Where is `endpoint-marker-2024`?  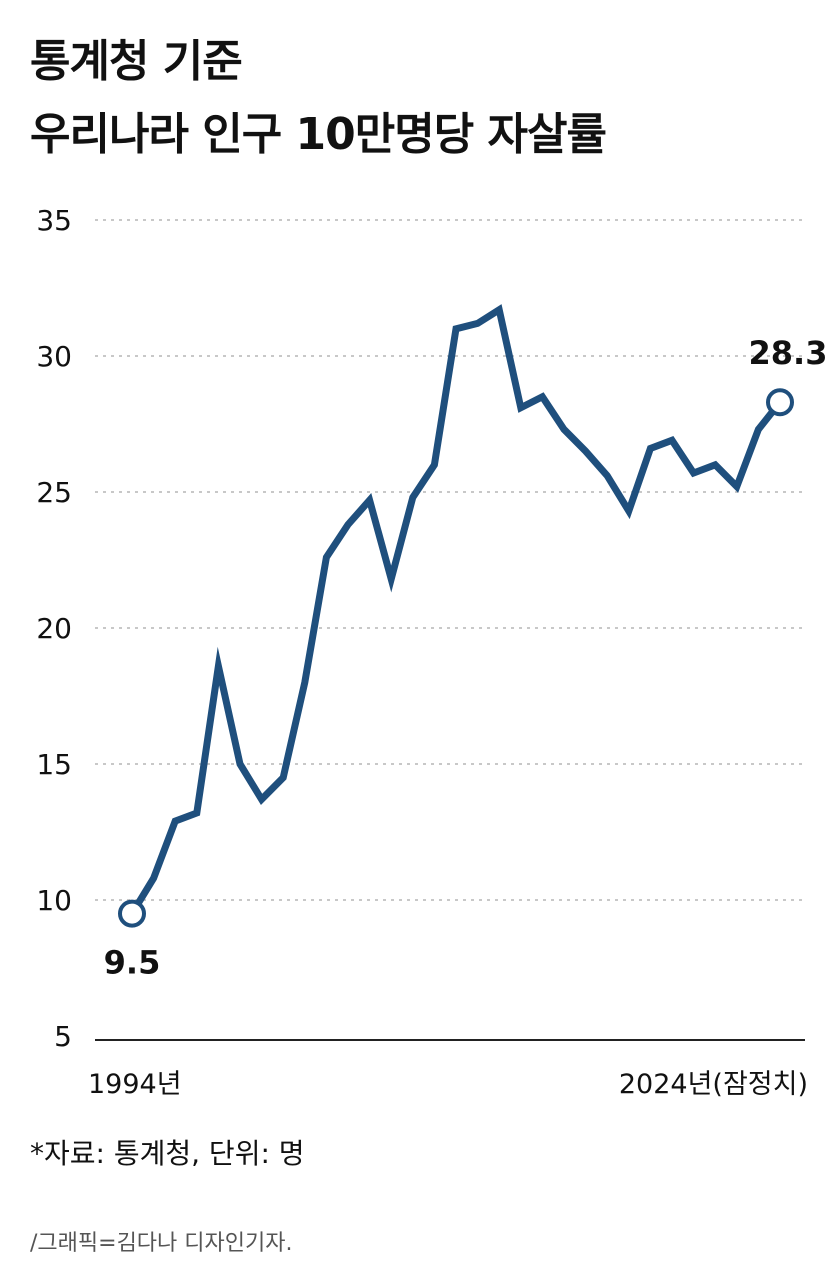
endpoint-marker-2024 is located at coordinates (780, 402).